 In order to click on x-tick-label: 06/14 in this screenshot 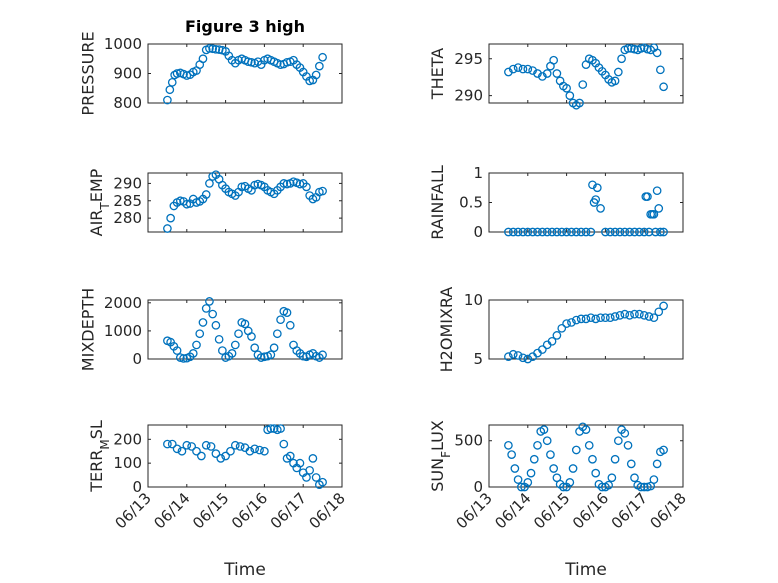, I will do `click(512, 510)`.